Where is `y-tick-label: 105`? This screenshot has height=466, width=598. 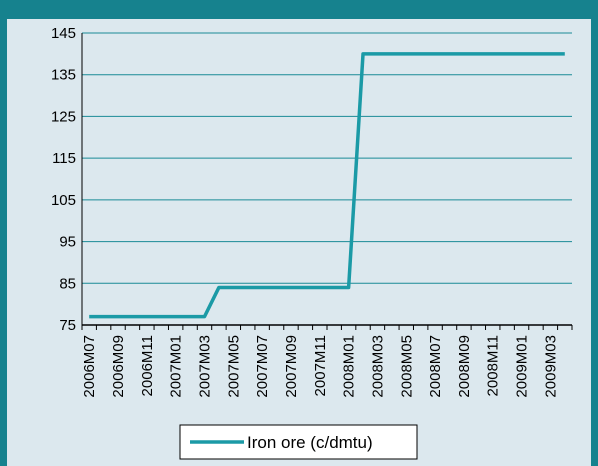
y-tick-label: 105 is located at coordinates (63, 200).